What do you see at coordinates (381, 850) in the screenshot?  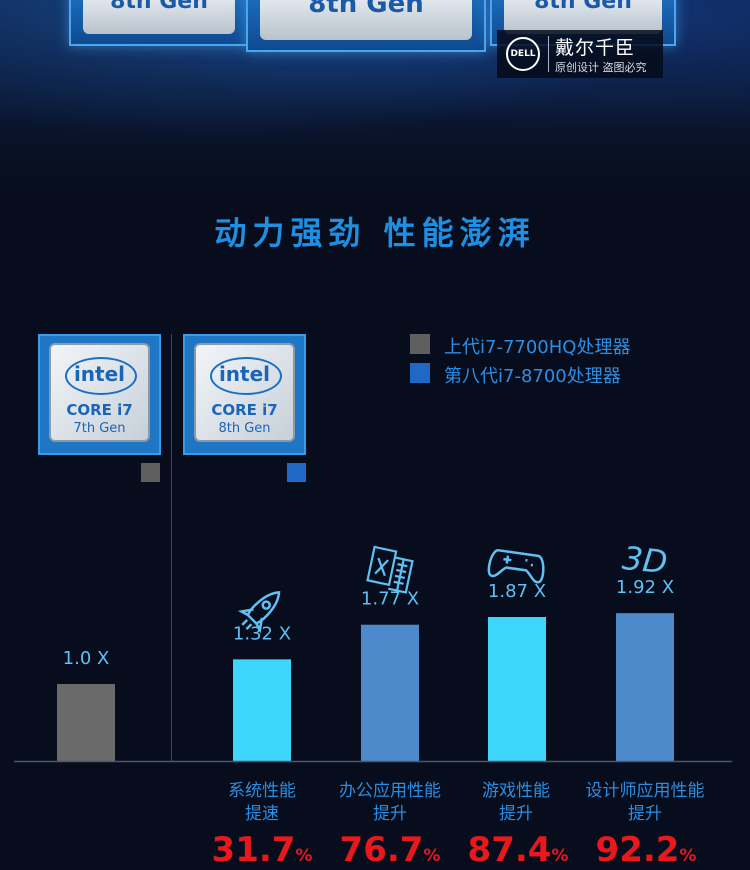 I see `percent-value: 76.7` at bounding box center [381, 850].